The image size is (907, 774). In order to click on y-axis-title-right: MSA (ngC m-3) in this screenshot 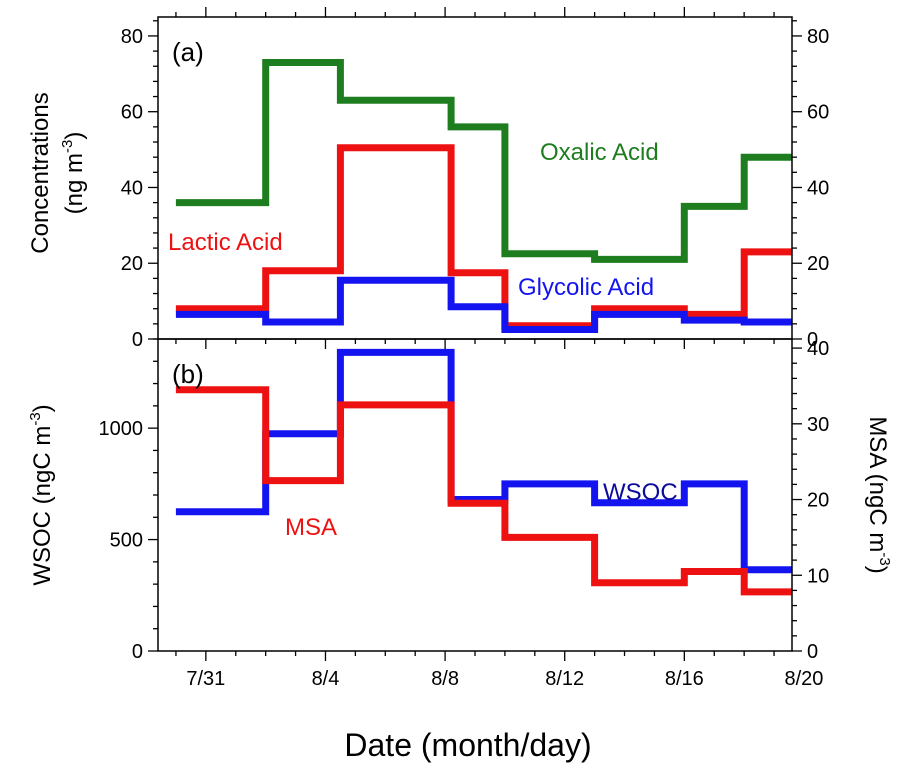, I will do `click(878, 494)`.